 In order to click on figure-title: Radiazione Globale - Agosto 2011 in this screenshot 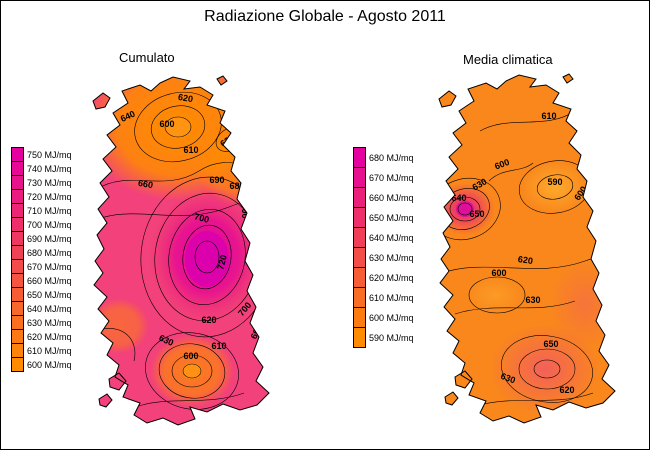, I will do `click(325, 16)`.